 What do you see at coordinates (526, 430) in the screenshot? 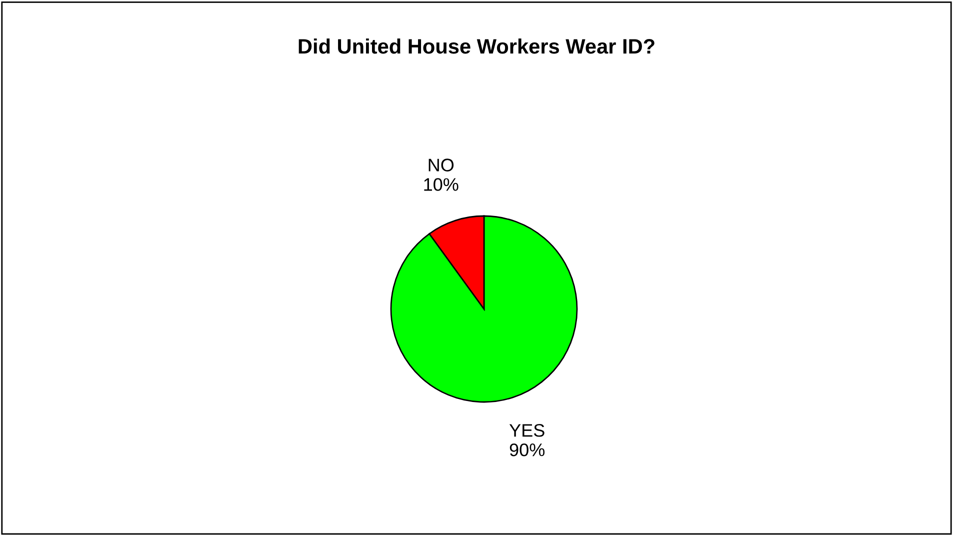
I see `slice-label: YES` at bounding box center [526, 430].